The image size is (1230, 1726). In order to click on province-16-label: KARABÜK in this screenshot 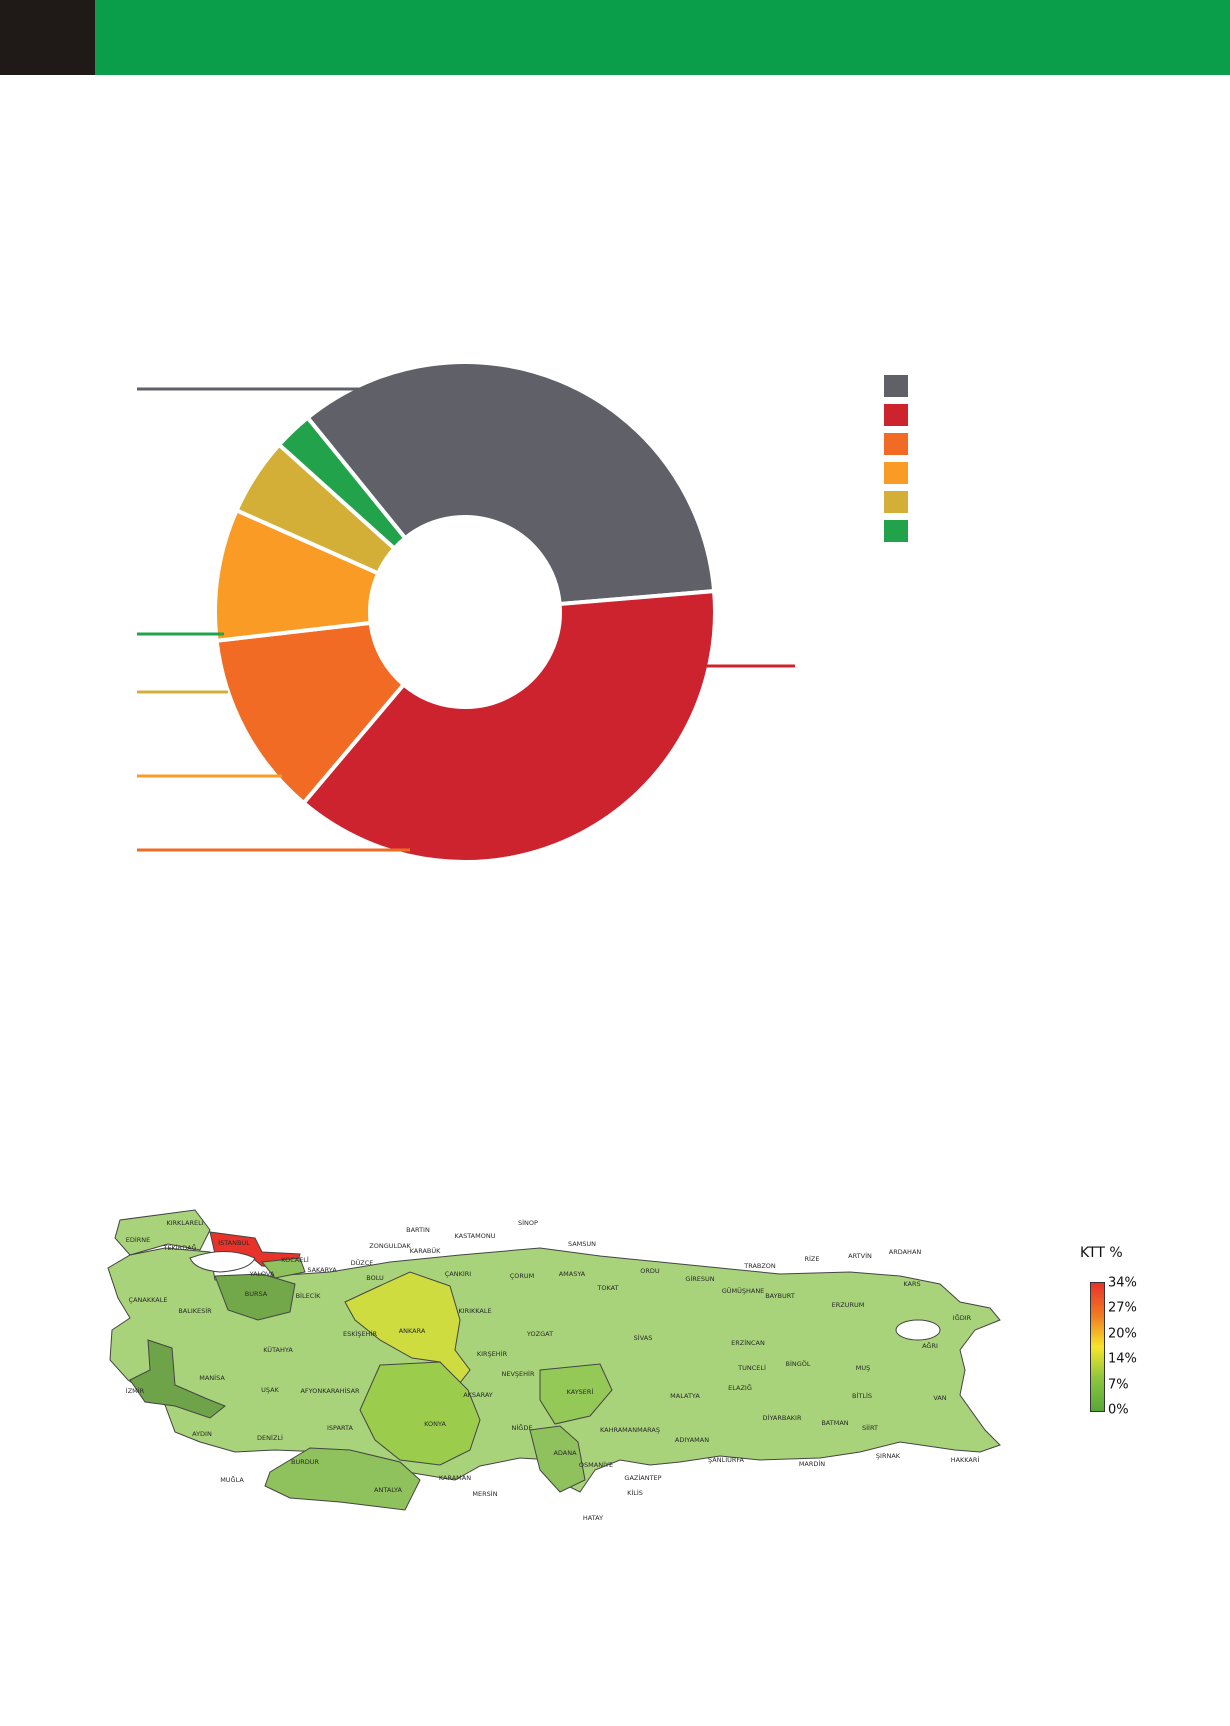, I will do `click(426, 1250)`.